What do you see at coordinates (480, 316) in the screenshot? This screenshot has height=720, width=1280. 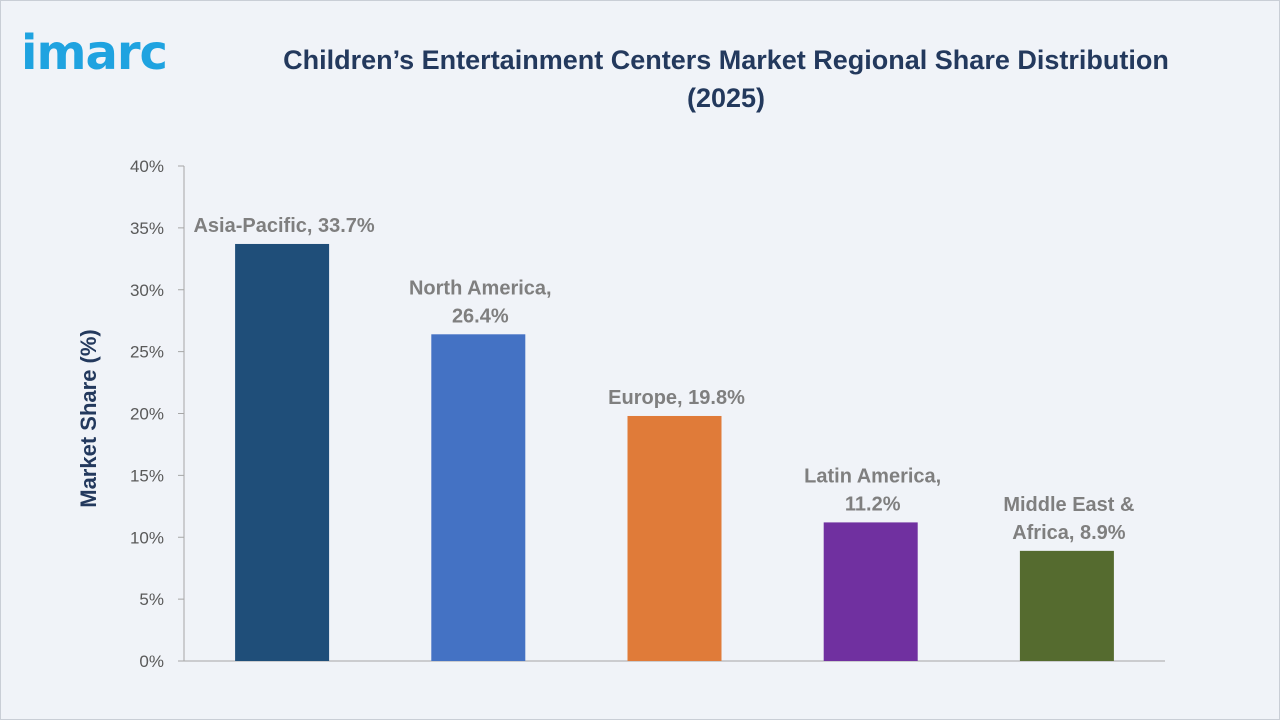 I see `data-label: 26.4%` at bounding box center [480, 316].